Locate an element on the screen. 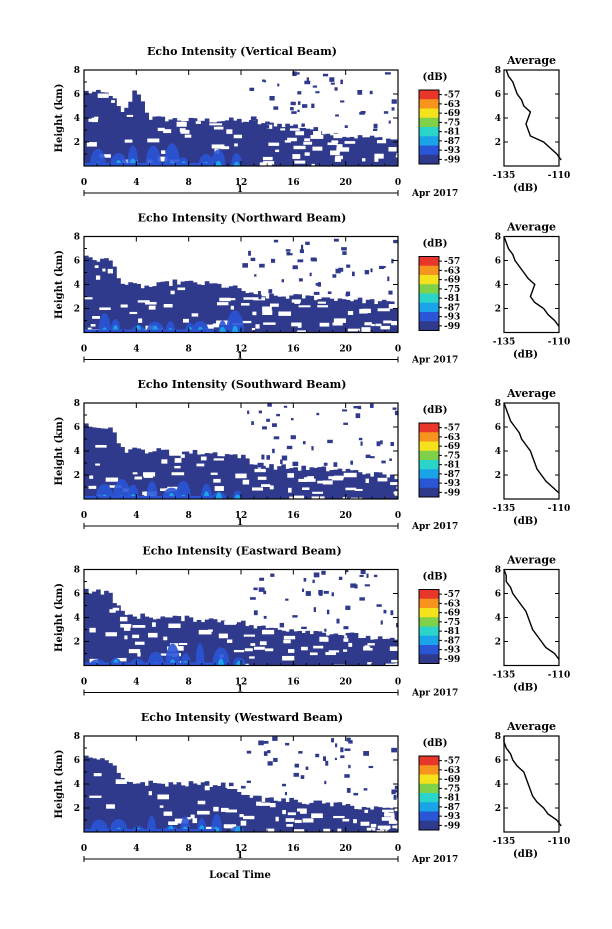  colorbar-tick-label: -93 is located at coordinates (452, 651).